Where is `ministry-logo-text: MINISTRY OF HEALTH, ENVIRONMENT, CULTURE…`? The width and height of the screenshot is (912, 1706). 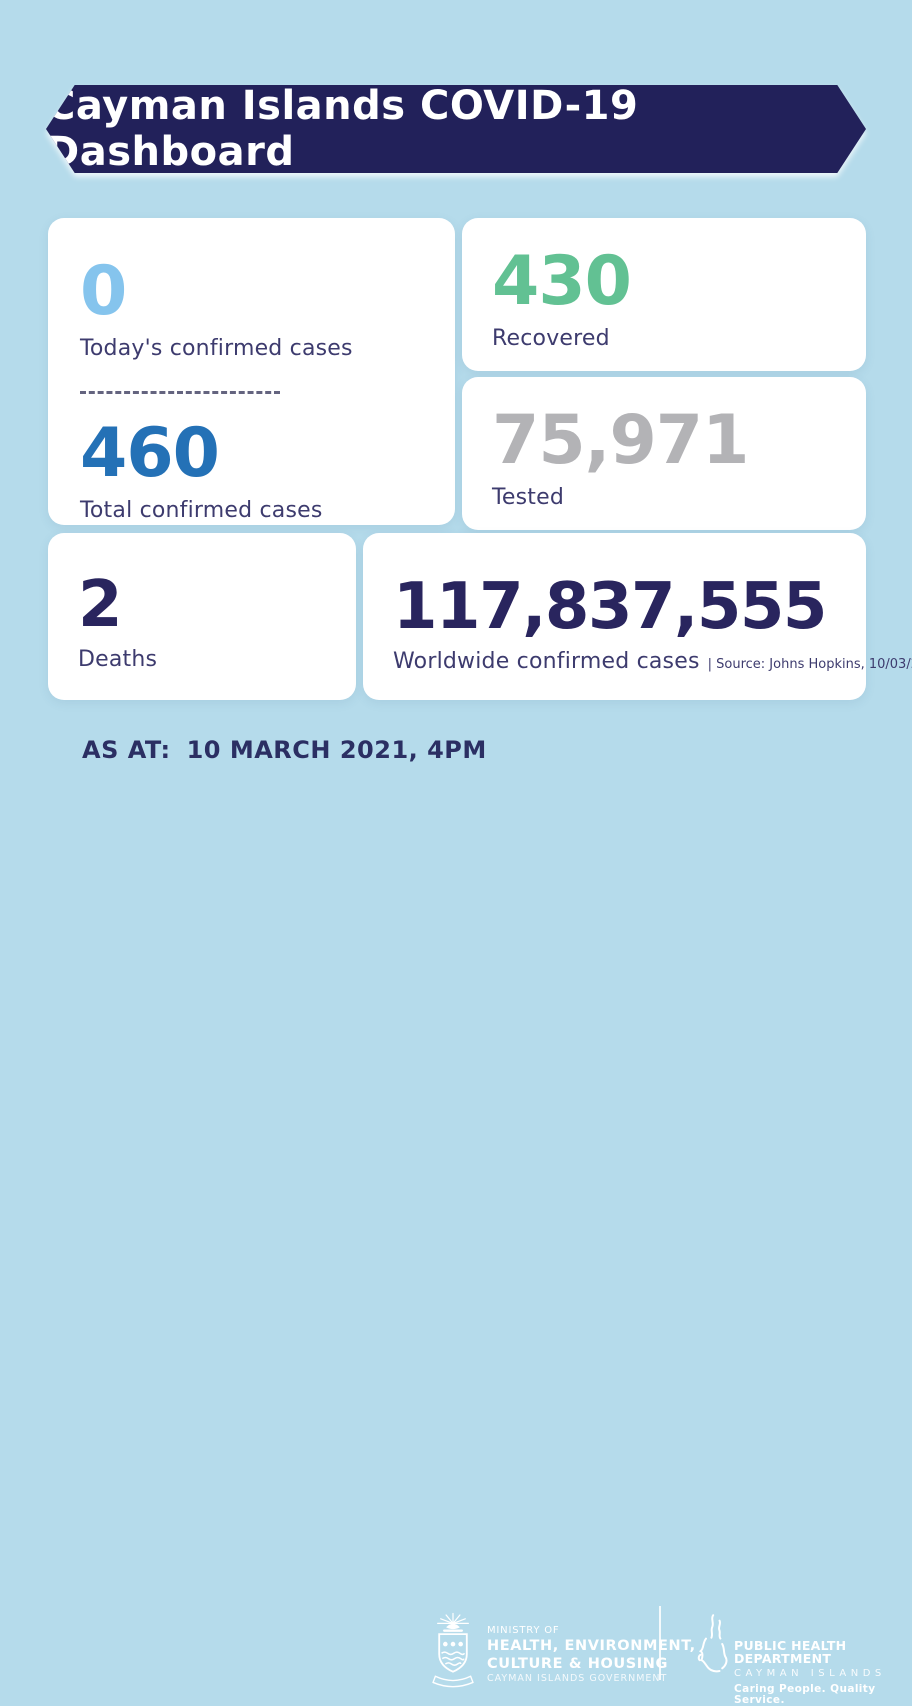
ministry-logo-text: MINISTRY OF HEALTH, ENVIRONMENT, CULTURE… is located at coordinates (591, 1655).